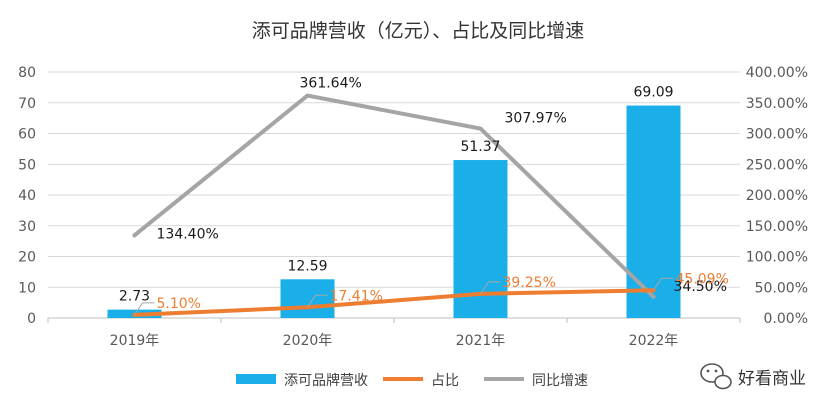 This screenshot has width=836, height=412. I want to click on legend-label-share: 占比, so click(445, 381).